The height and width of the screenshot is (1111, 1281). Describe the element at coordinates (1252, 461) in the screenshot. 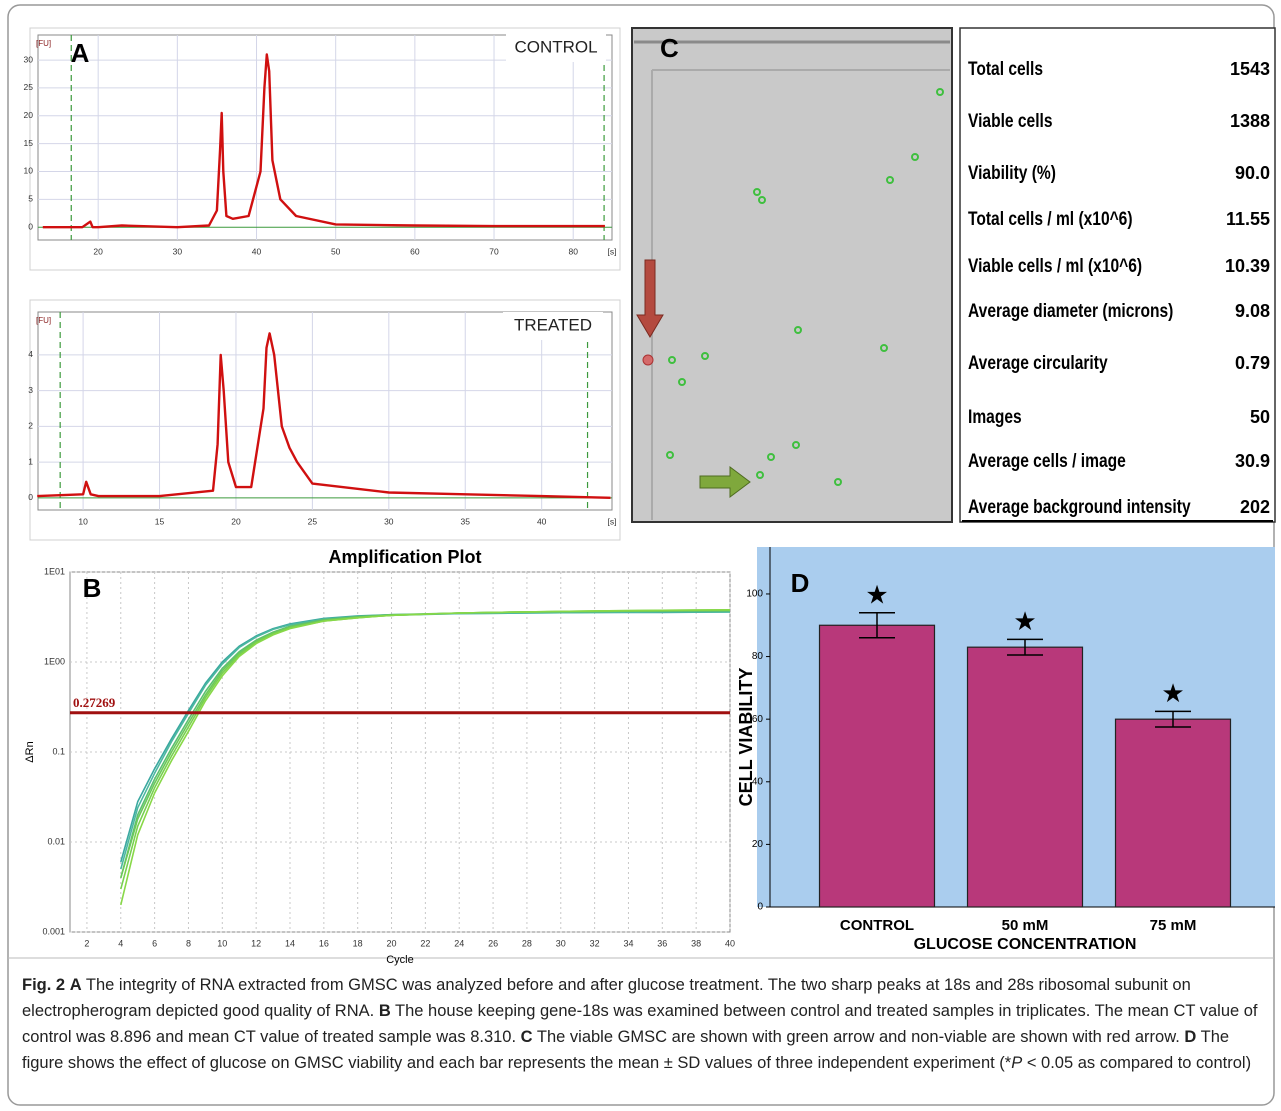

I see `table-value: 30.9` at that location.